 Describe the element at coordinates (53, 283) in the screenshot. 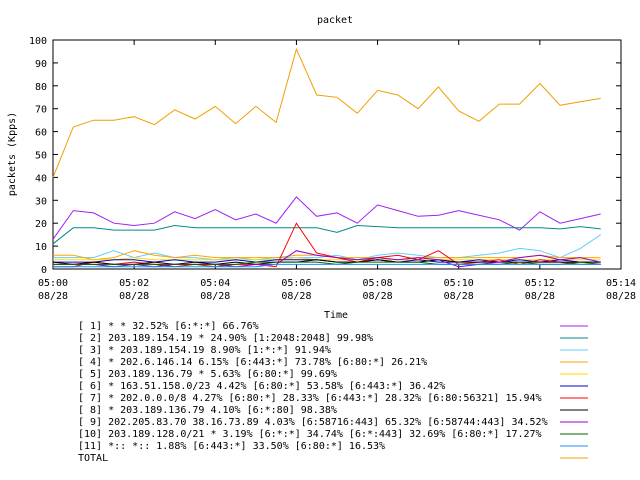

I see `x-tick-time-label: 05:00` at that location.